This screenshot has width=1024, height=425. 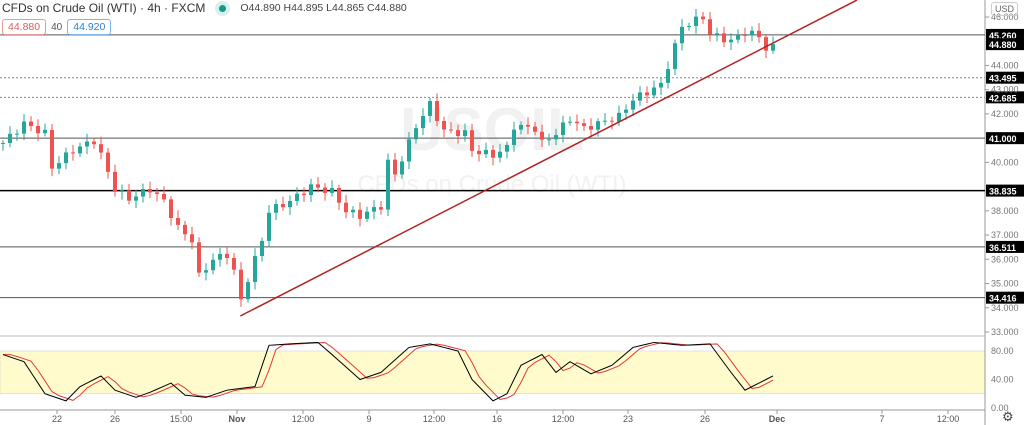 I want to click on price-tick-label: 42.000, so click(x=1005, y=114).